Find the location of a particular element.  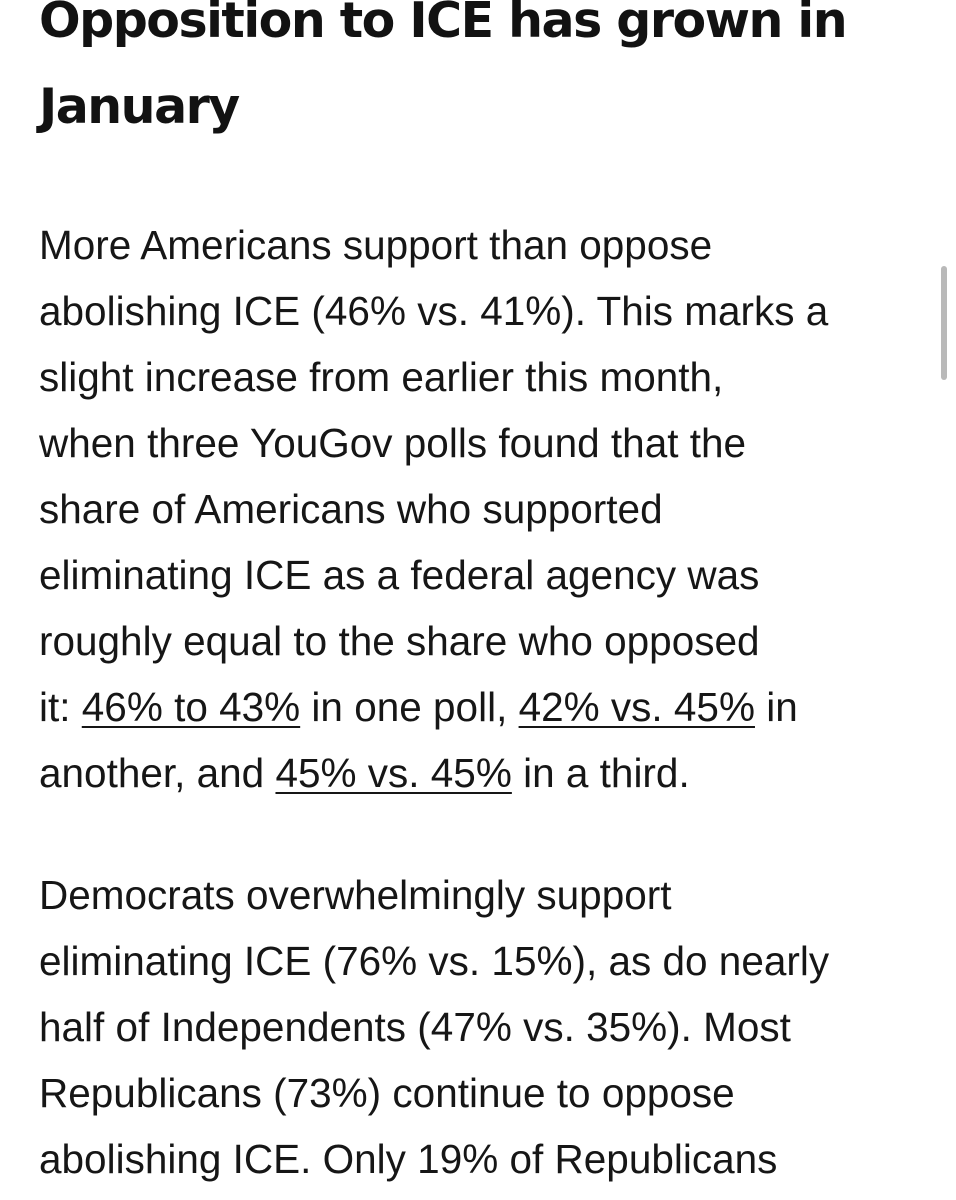

text-line: when three YouGov polls found that the is located at coordinates (393, 443).